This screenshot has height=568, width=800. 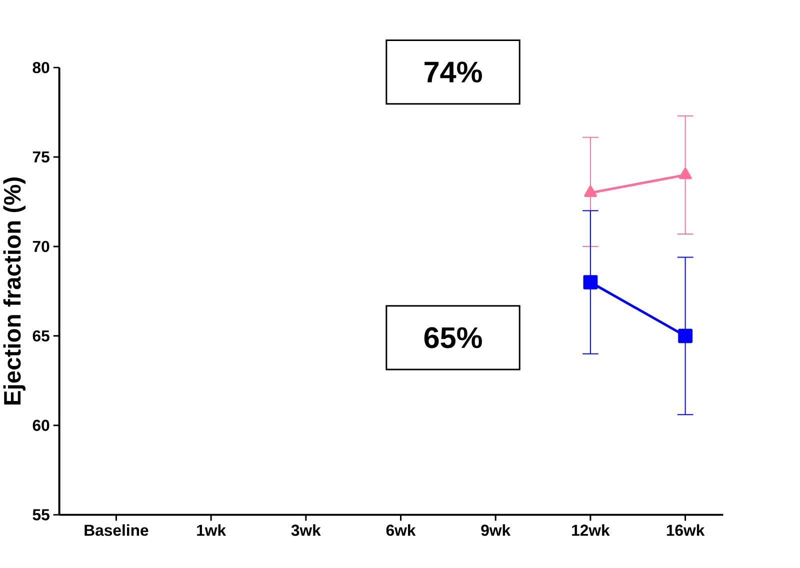 I want to click on x-tick-label: 12wk, so click(x=591, y=530).